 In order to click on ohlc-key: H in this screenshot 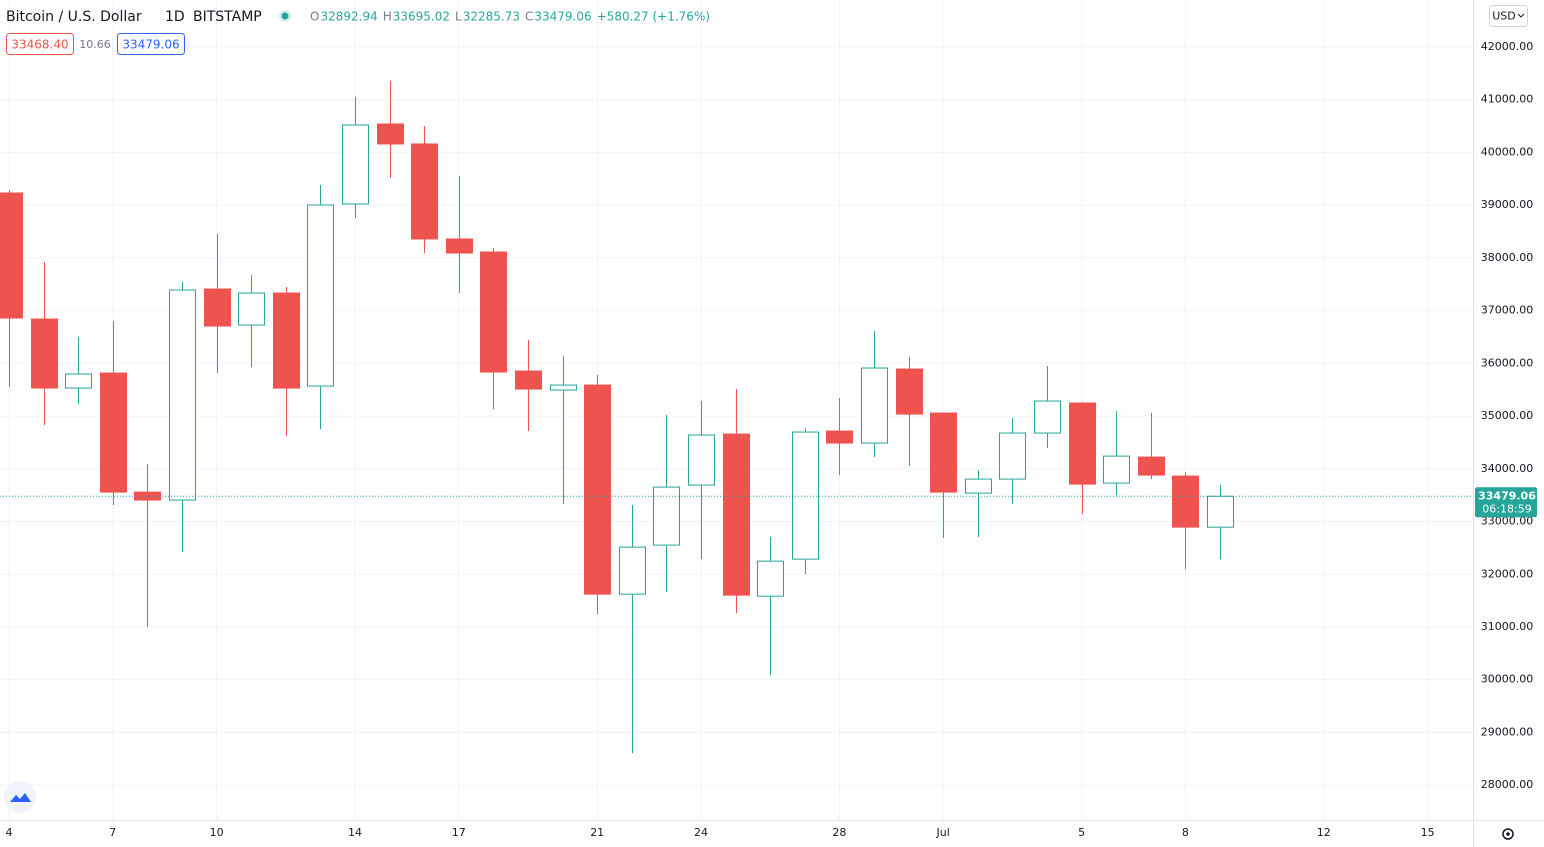, I will do `click(387, 17)`.